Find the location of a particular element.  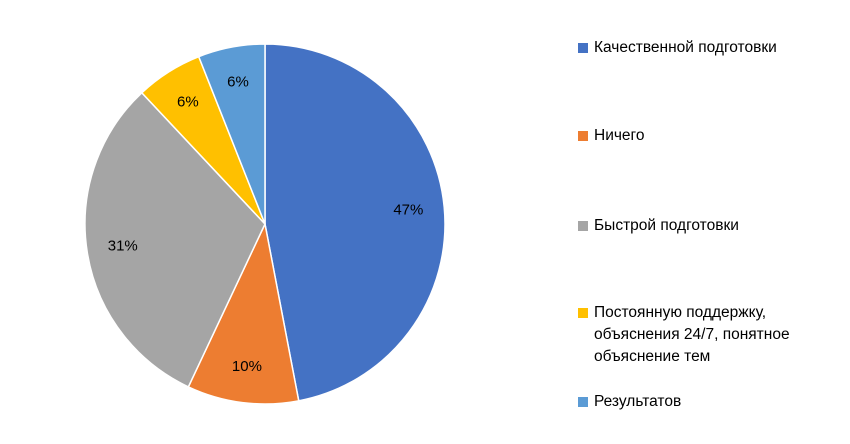

legend-item: Результатов is located at coordinates (709, 402).